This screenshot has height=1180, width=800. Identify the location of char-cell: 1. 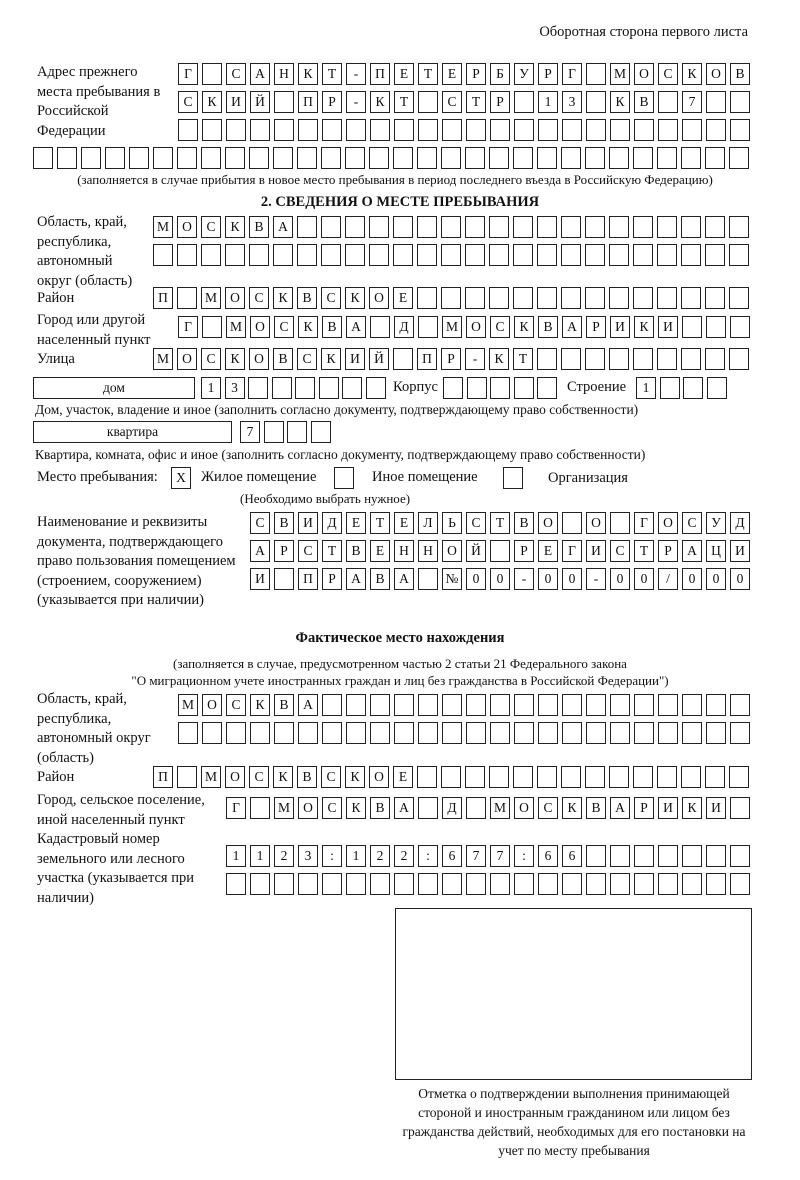
(260, 856).